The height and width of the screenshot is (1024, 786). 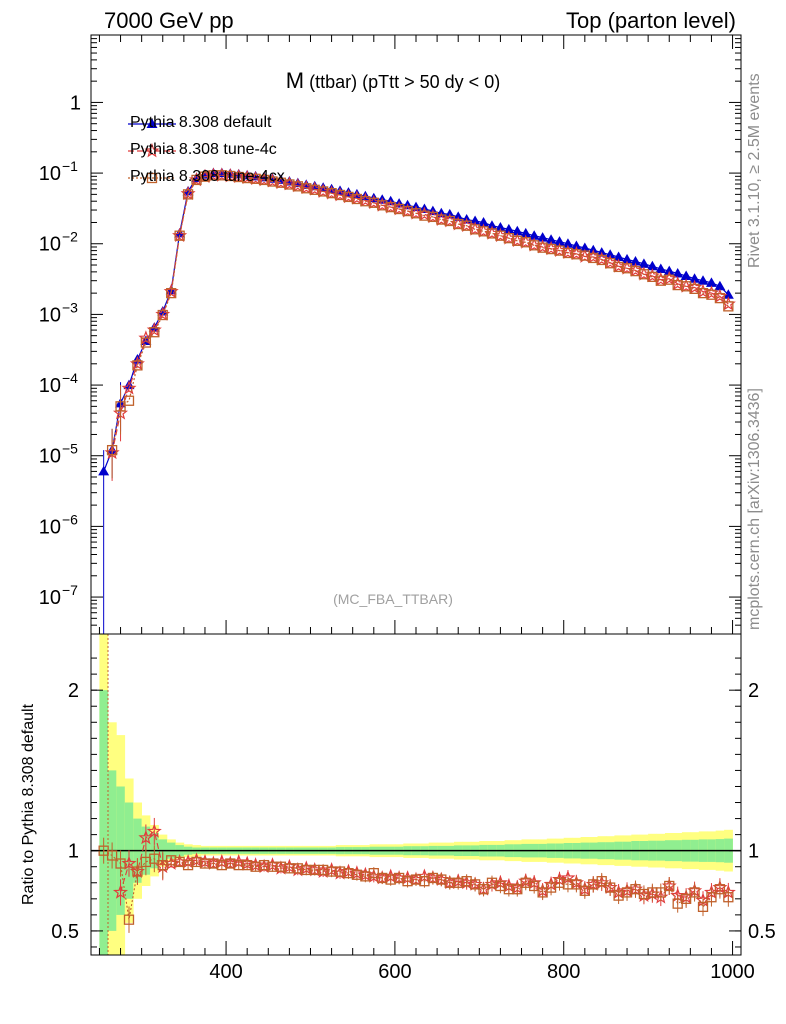 What do you see at coordinates (732, 972) in the screenshot?
I see `x-tick-label: 1000` at bounding box center [732, 972].